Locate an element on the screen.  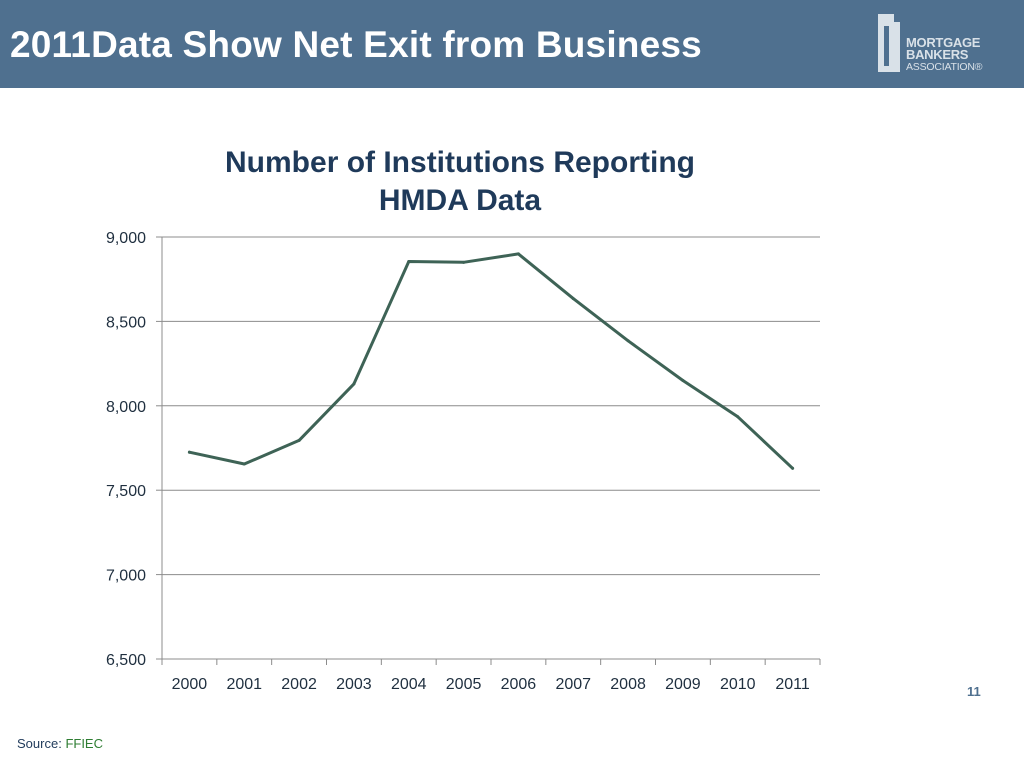
page-number: 11 is located at coordinates (974, 691).